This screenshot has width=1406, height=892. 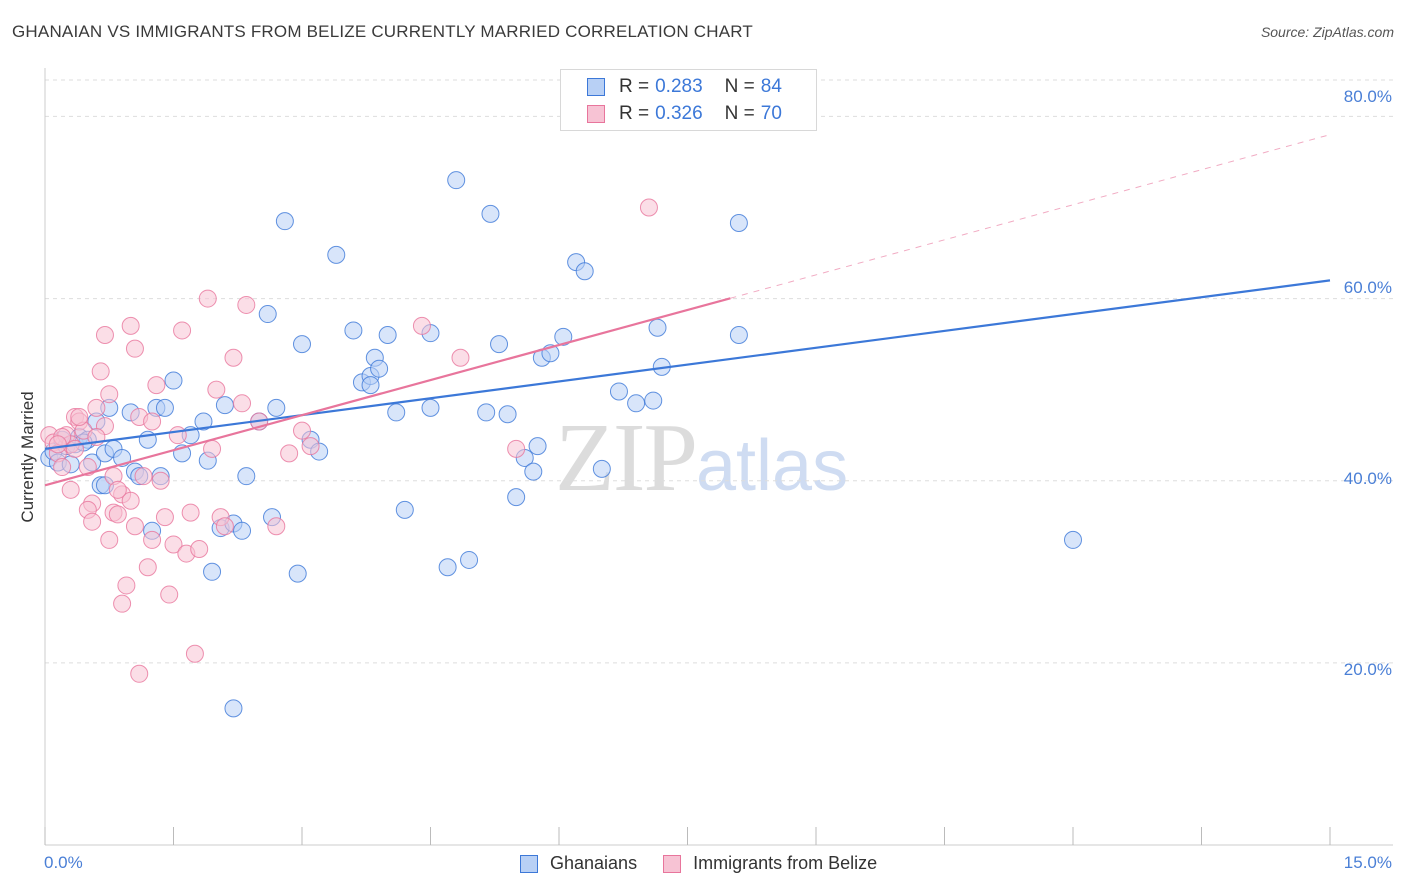 I want to click on x-tick-label-min: 0.0%, so click(x=63, y=862).